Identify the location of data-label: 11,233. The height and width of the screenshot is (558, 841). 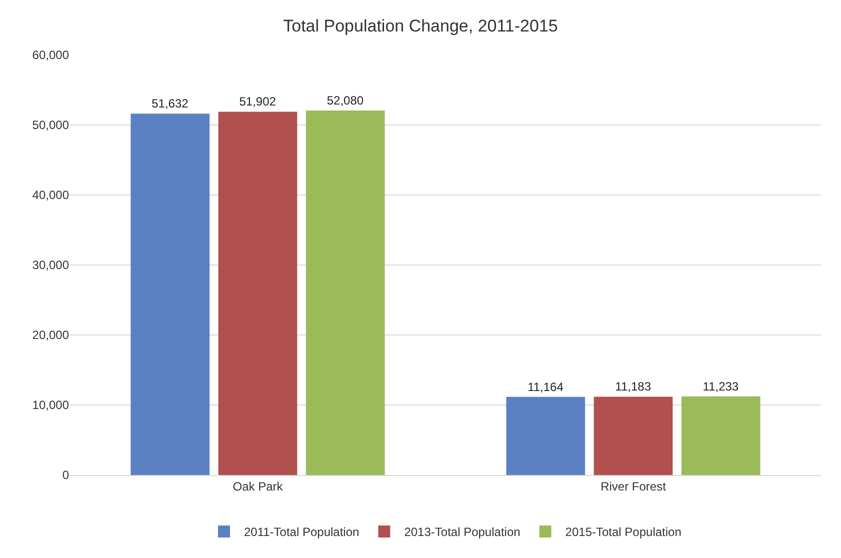
(720, 386).